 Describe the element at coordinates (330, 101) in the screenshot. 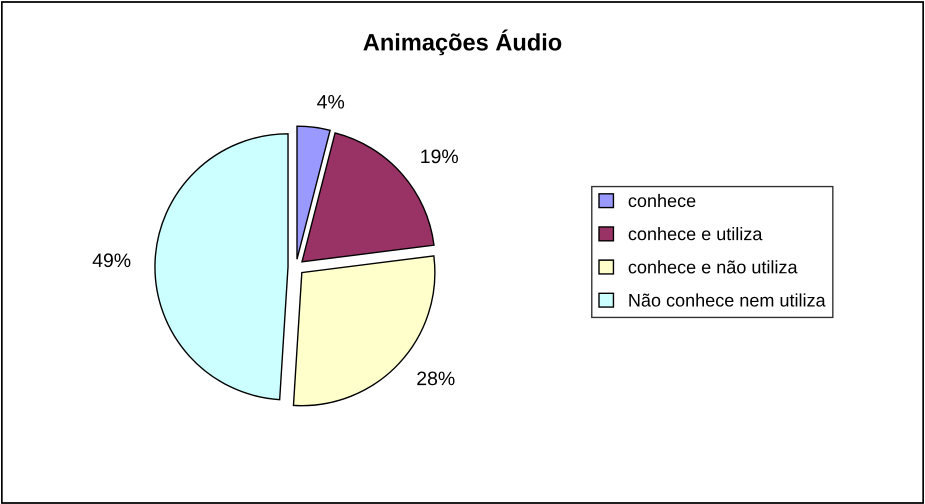

I see `data-label: 4%` at that location.